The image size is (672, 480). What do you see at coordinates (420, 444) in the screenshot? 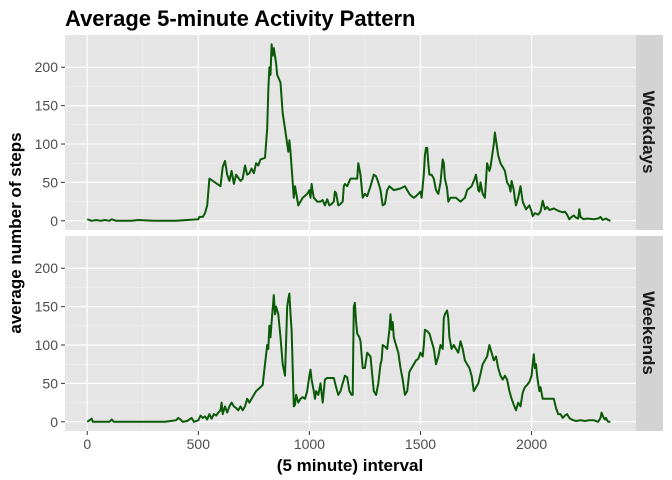
I see `x-tick-label: 1500` at bounding box center [420, 444].